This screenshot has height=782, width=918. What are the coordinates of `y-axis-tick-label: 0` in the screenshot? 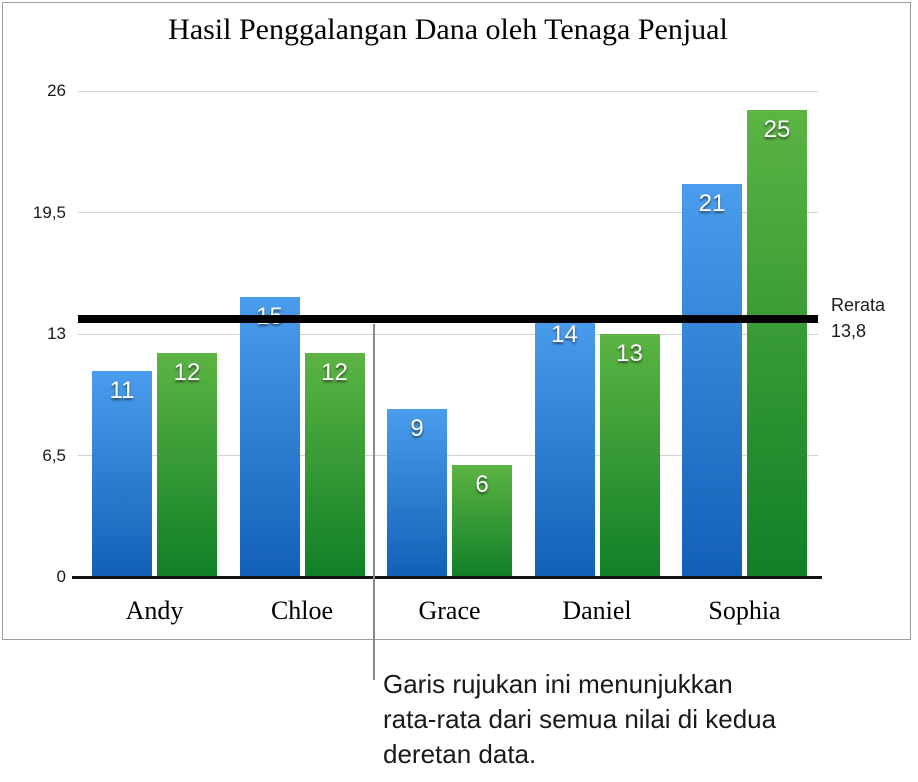 It's located at (61, 576).